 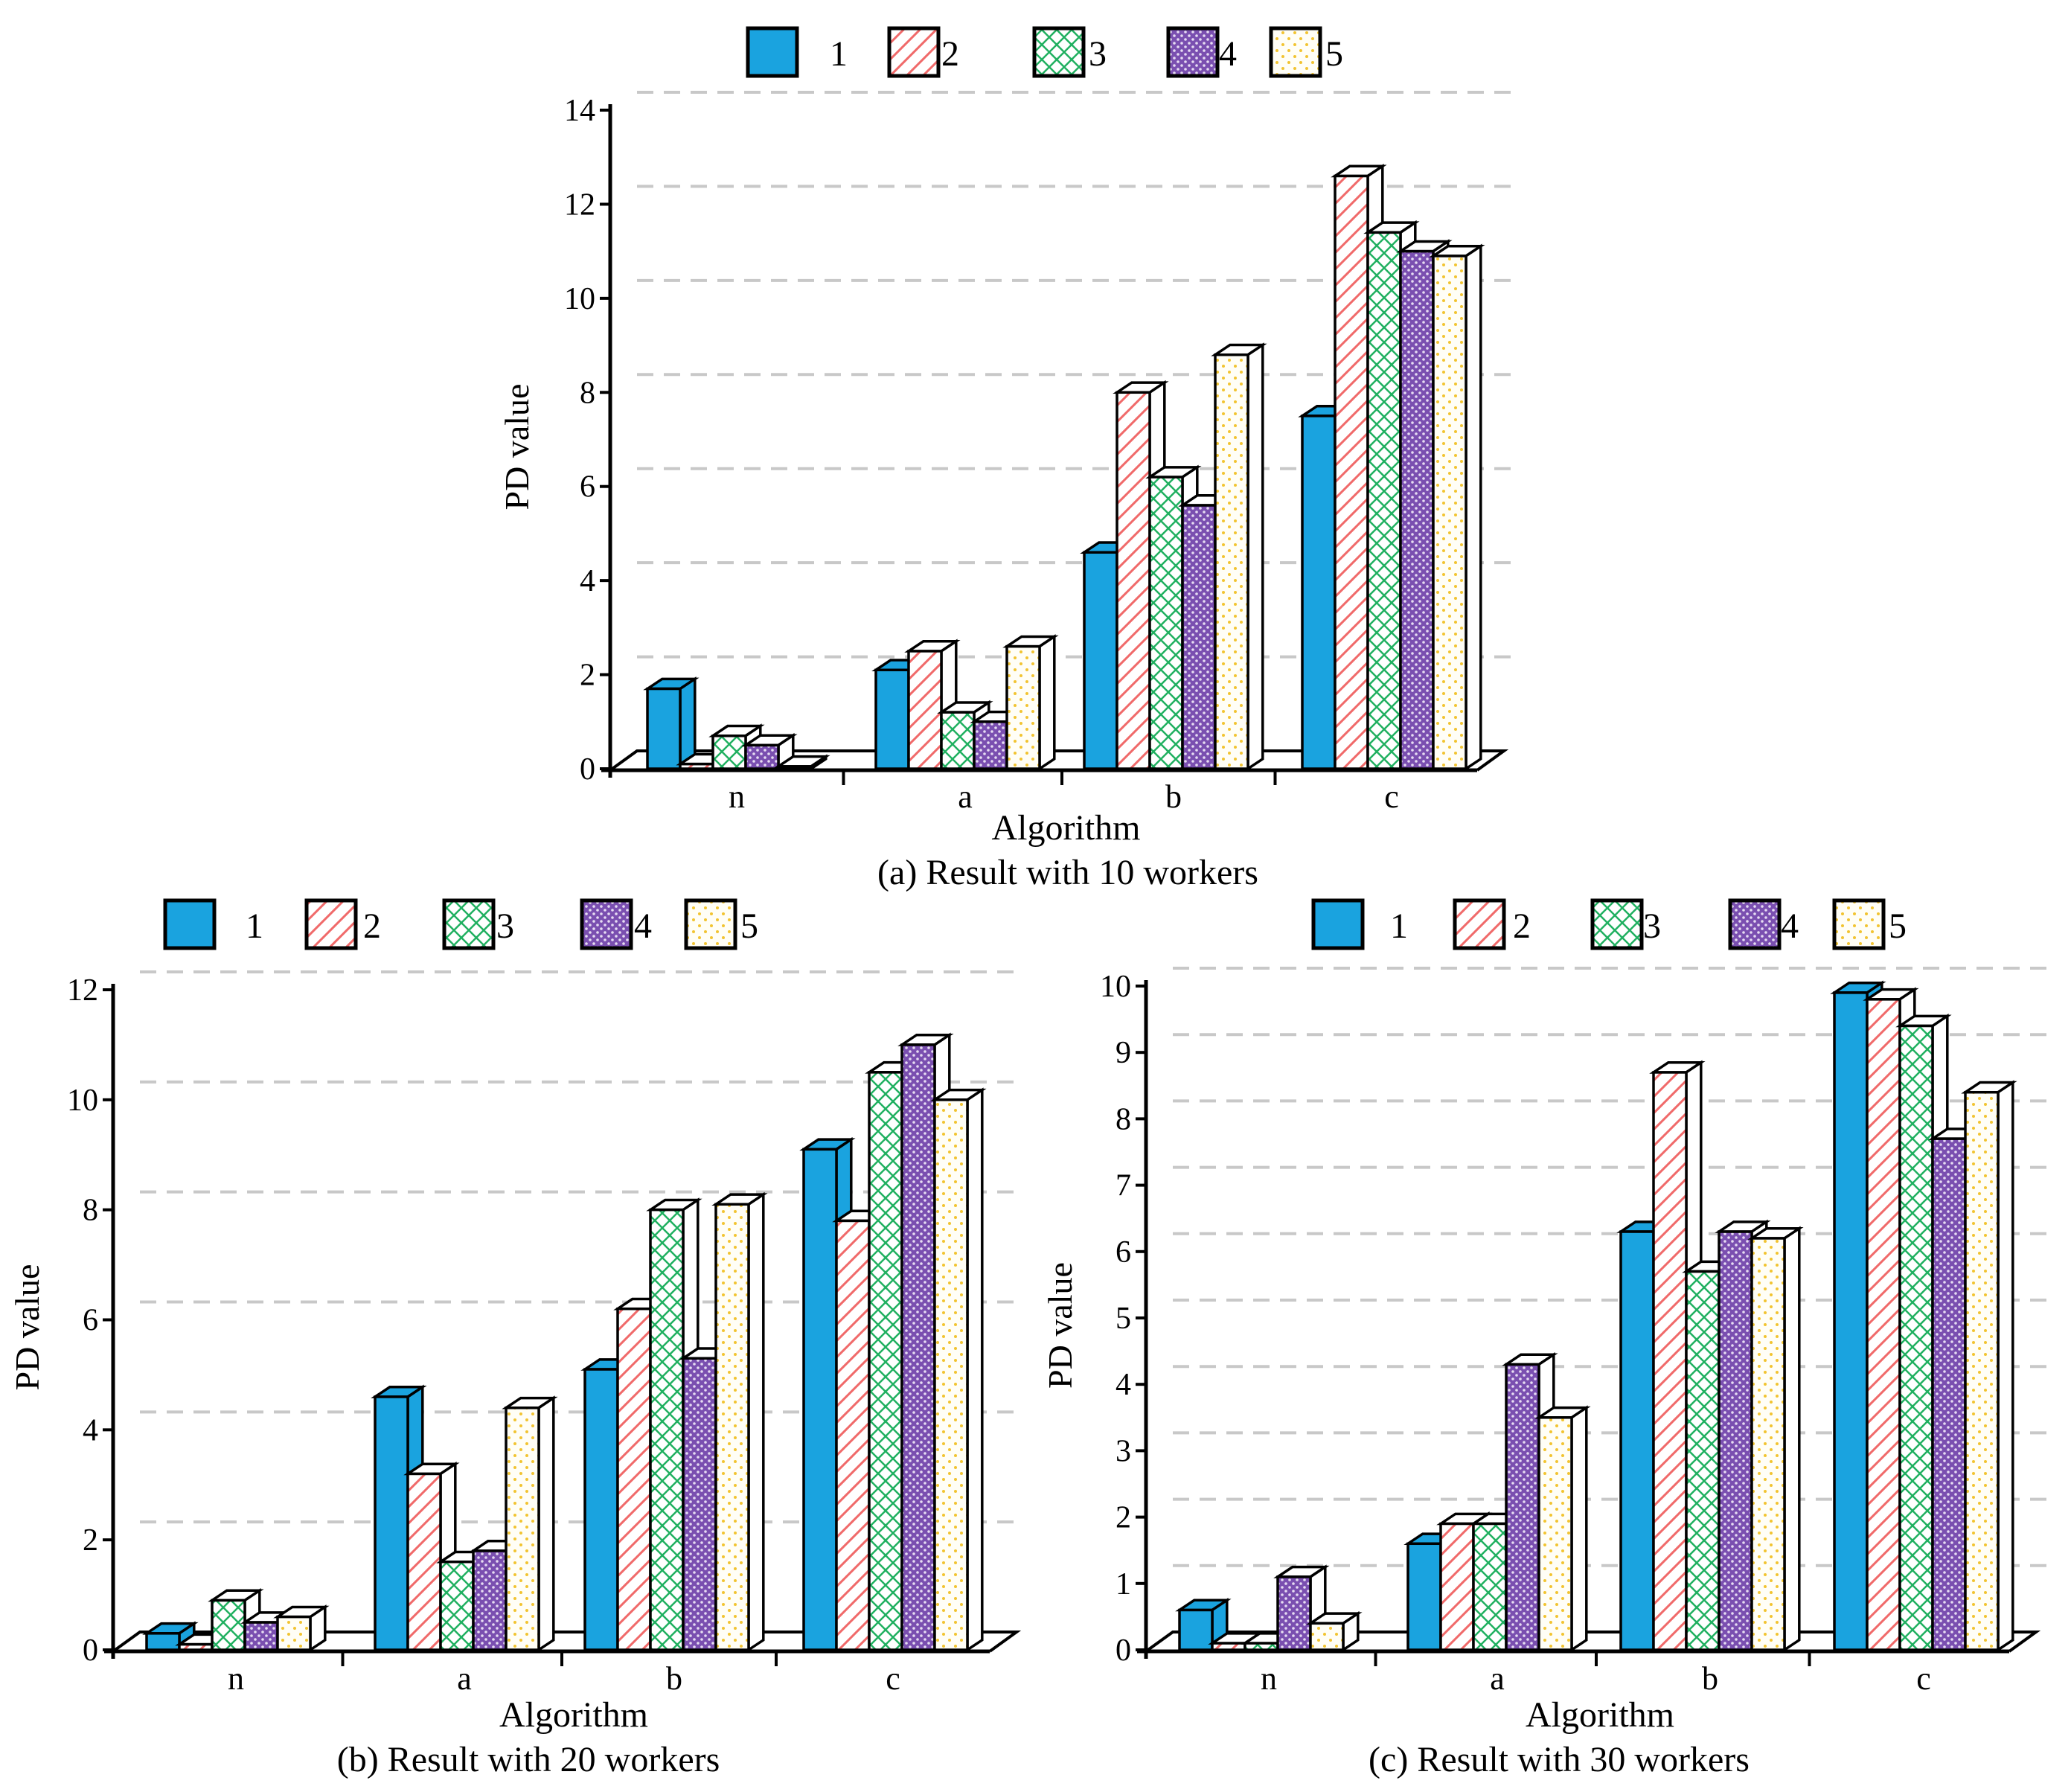 What do you see at coordinates (1123, 1518) in the screenshot?
I see `y-tick-label: 2` at bounding box center [1123, 1518].